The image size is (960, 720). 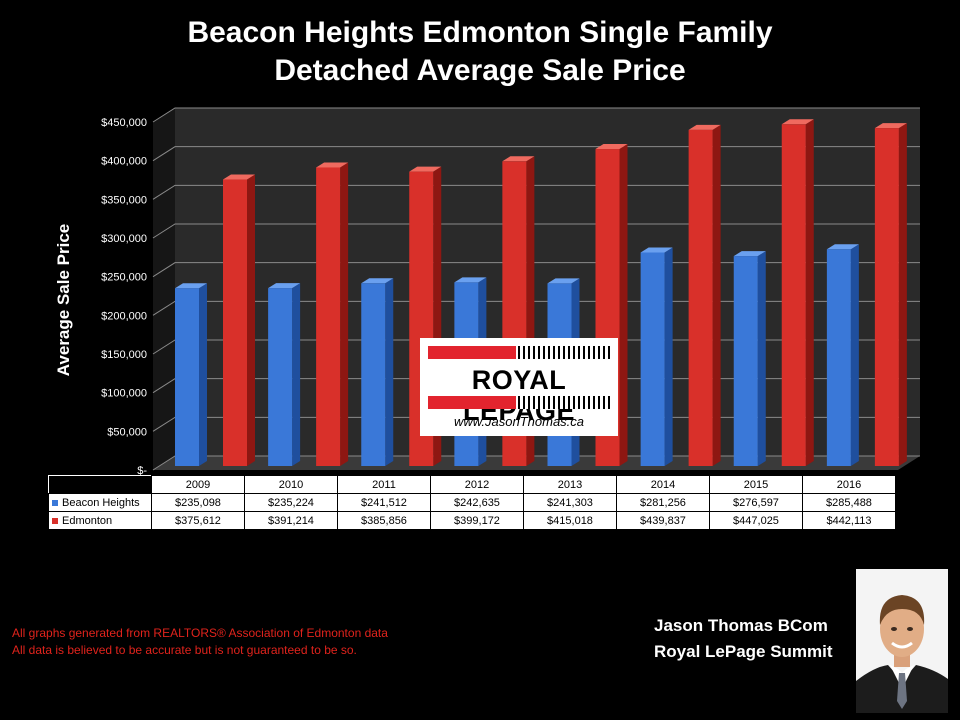 I want to click on category-label: 2014, so click(x=663, y=484).